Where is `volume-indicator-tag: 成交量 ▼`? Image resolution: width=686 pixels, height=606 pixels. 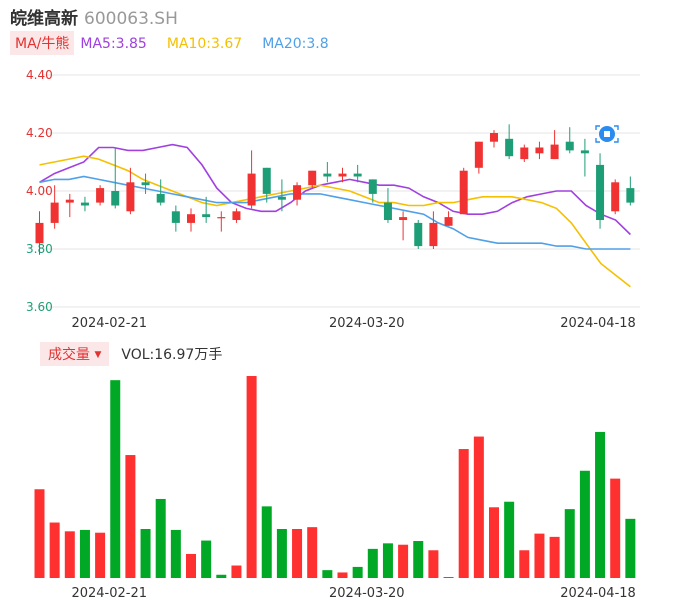
volume-indicator-tag: 成交量 ▼ is located at coordinates (75, 354).